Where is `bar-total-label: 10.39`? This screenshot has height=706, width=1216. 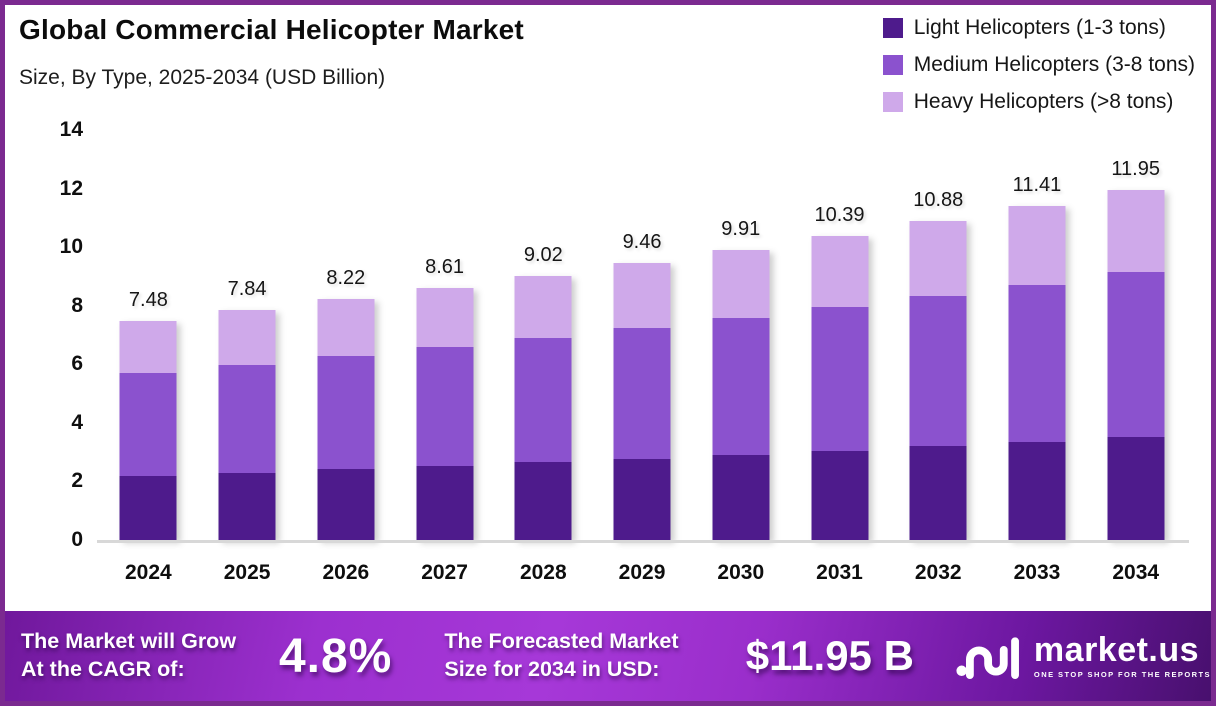 bar-total-label: 10.39 is located at coordinates (839, 214).